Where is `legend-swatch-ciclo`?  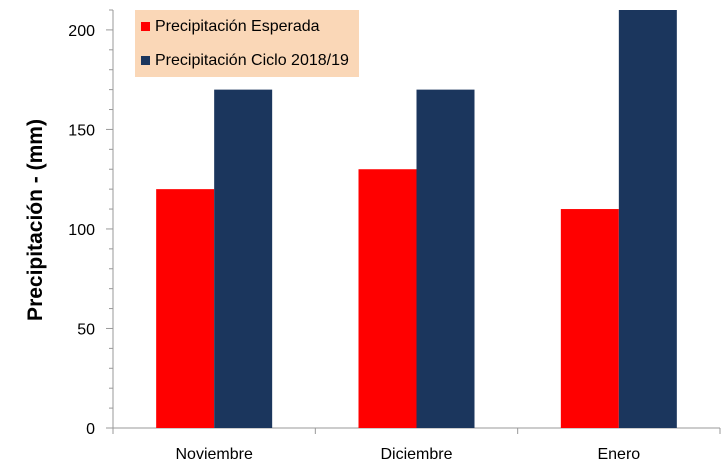
legend-swatch-ciclo is located at coordinates (145, 60).